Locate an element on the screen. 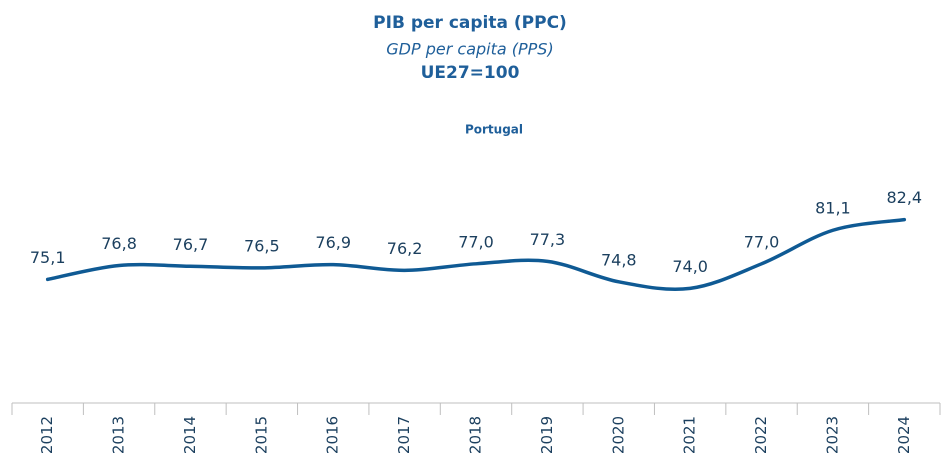  data-label: 76,5 is located at coordinates (262, 245).